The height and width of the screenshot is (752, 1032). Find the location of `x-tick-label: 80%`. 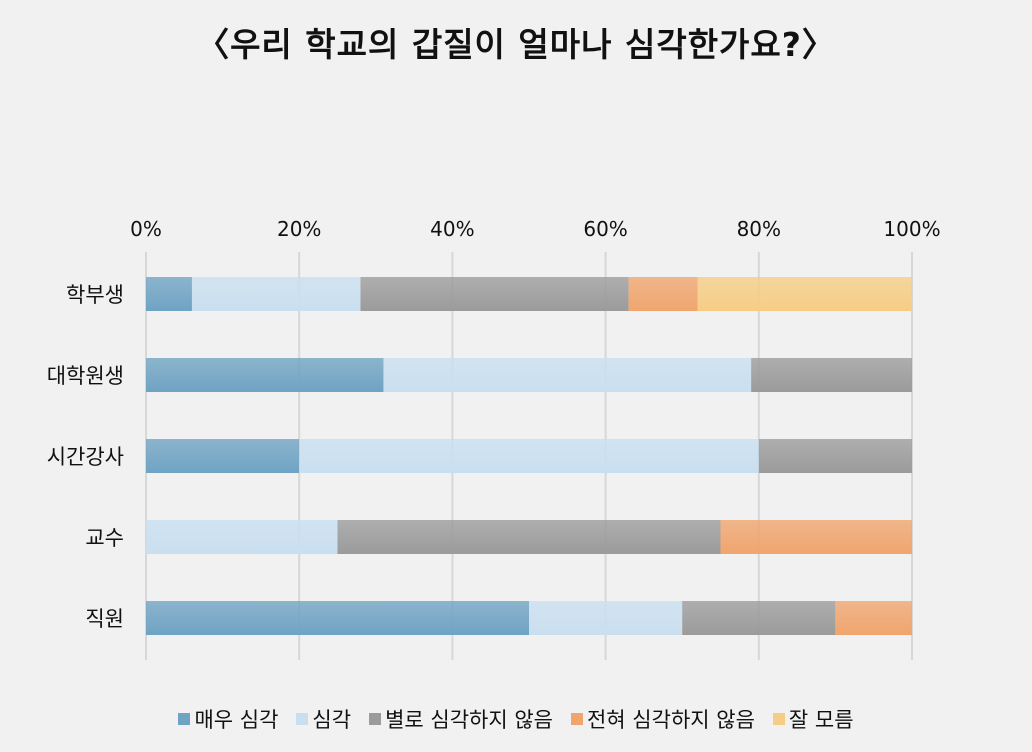

x-tick-label: 80% is located at coordinates (759, 229).